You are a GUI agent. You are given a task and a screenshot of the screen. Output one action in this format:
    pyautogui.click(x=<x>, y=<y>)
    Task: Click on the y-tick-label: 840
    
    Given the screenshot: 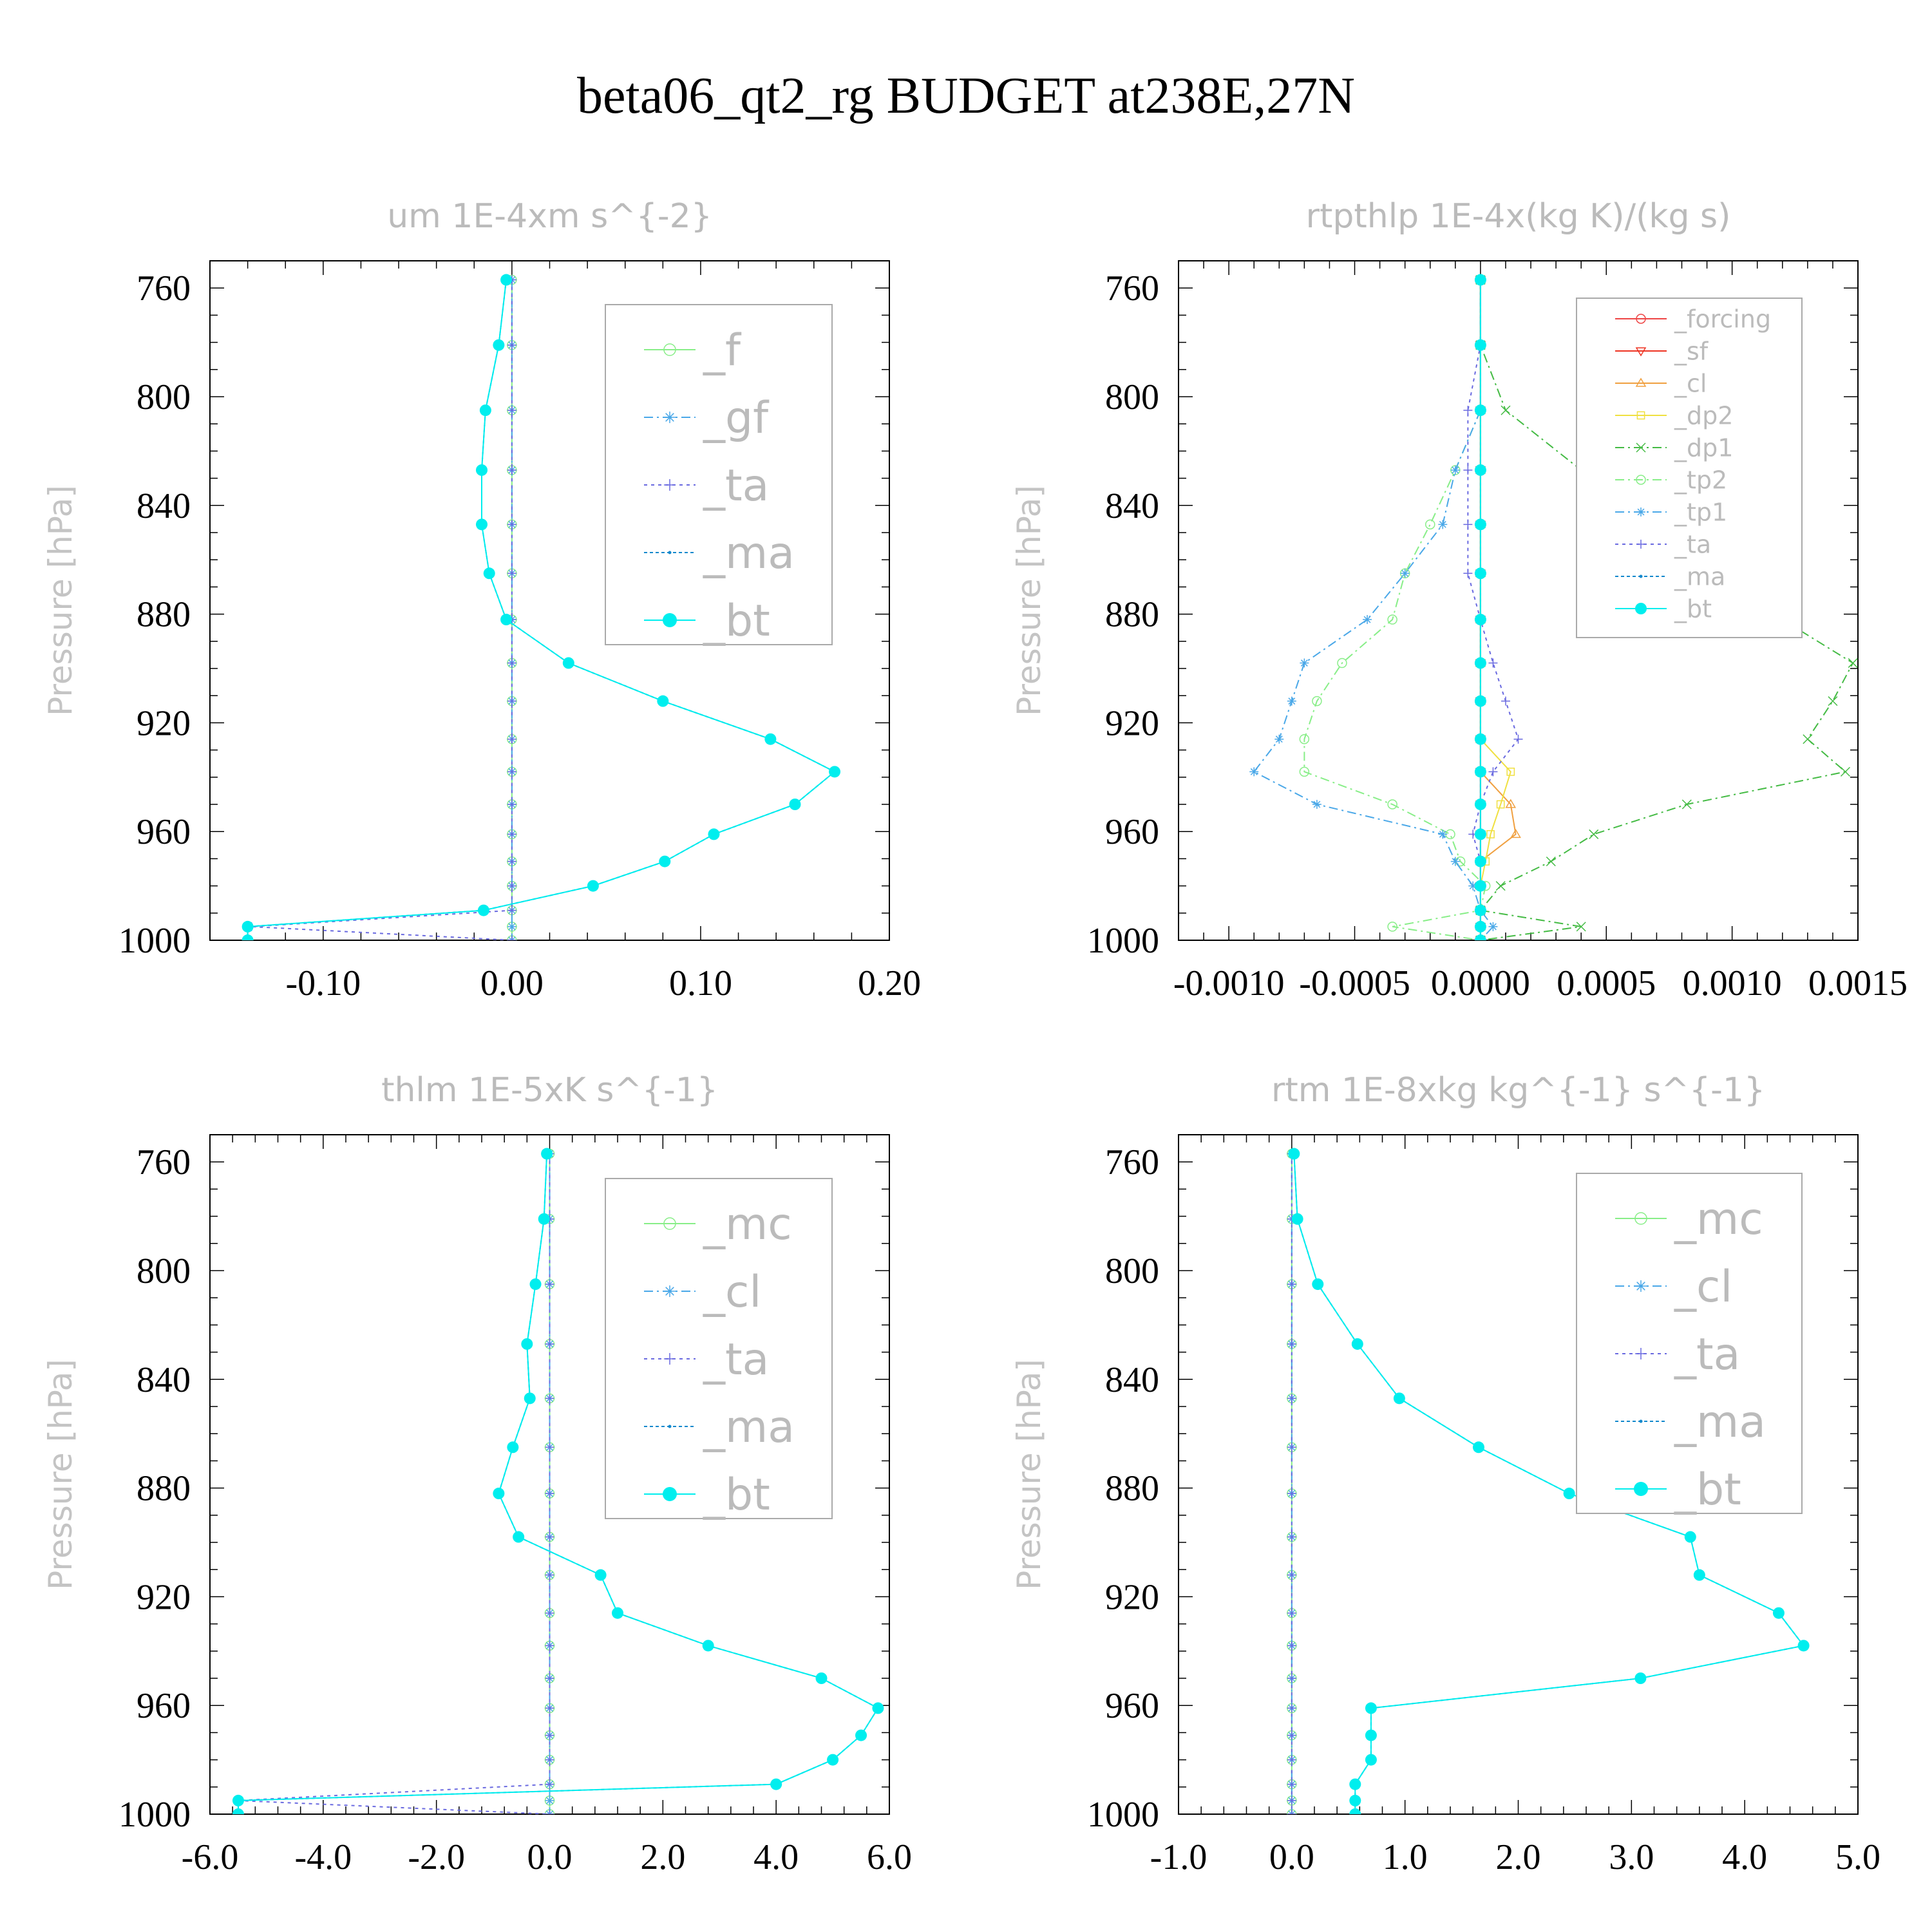 What is the action you would take?
    pyautogui.click(x=1132, y=506)
    